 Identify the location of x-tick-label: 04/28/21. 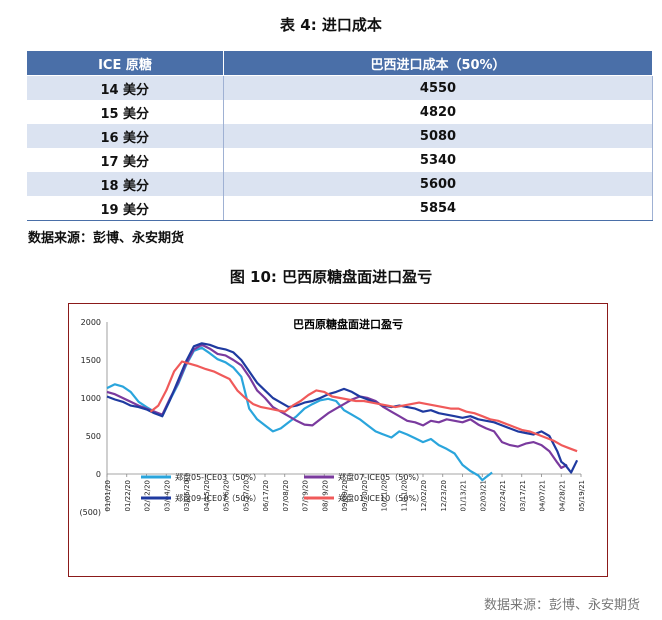
(562, 495).